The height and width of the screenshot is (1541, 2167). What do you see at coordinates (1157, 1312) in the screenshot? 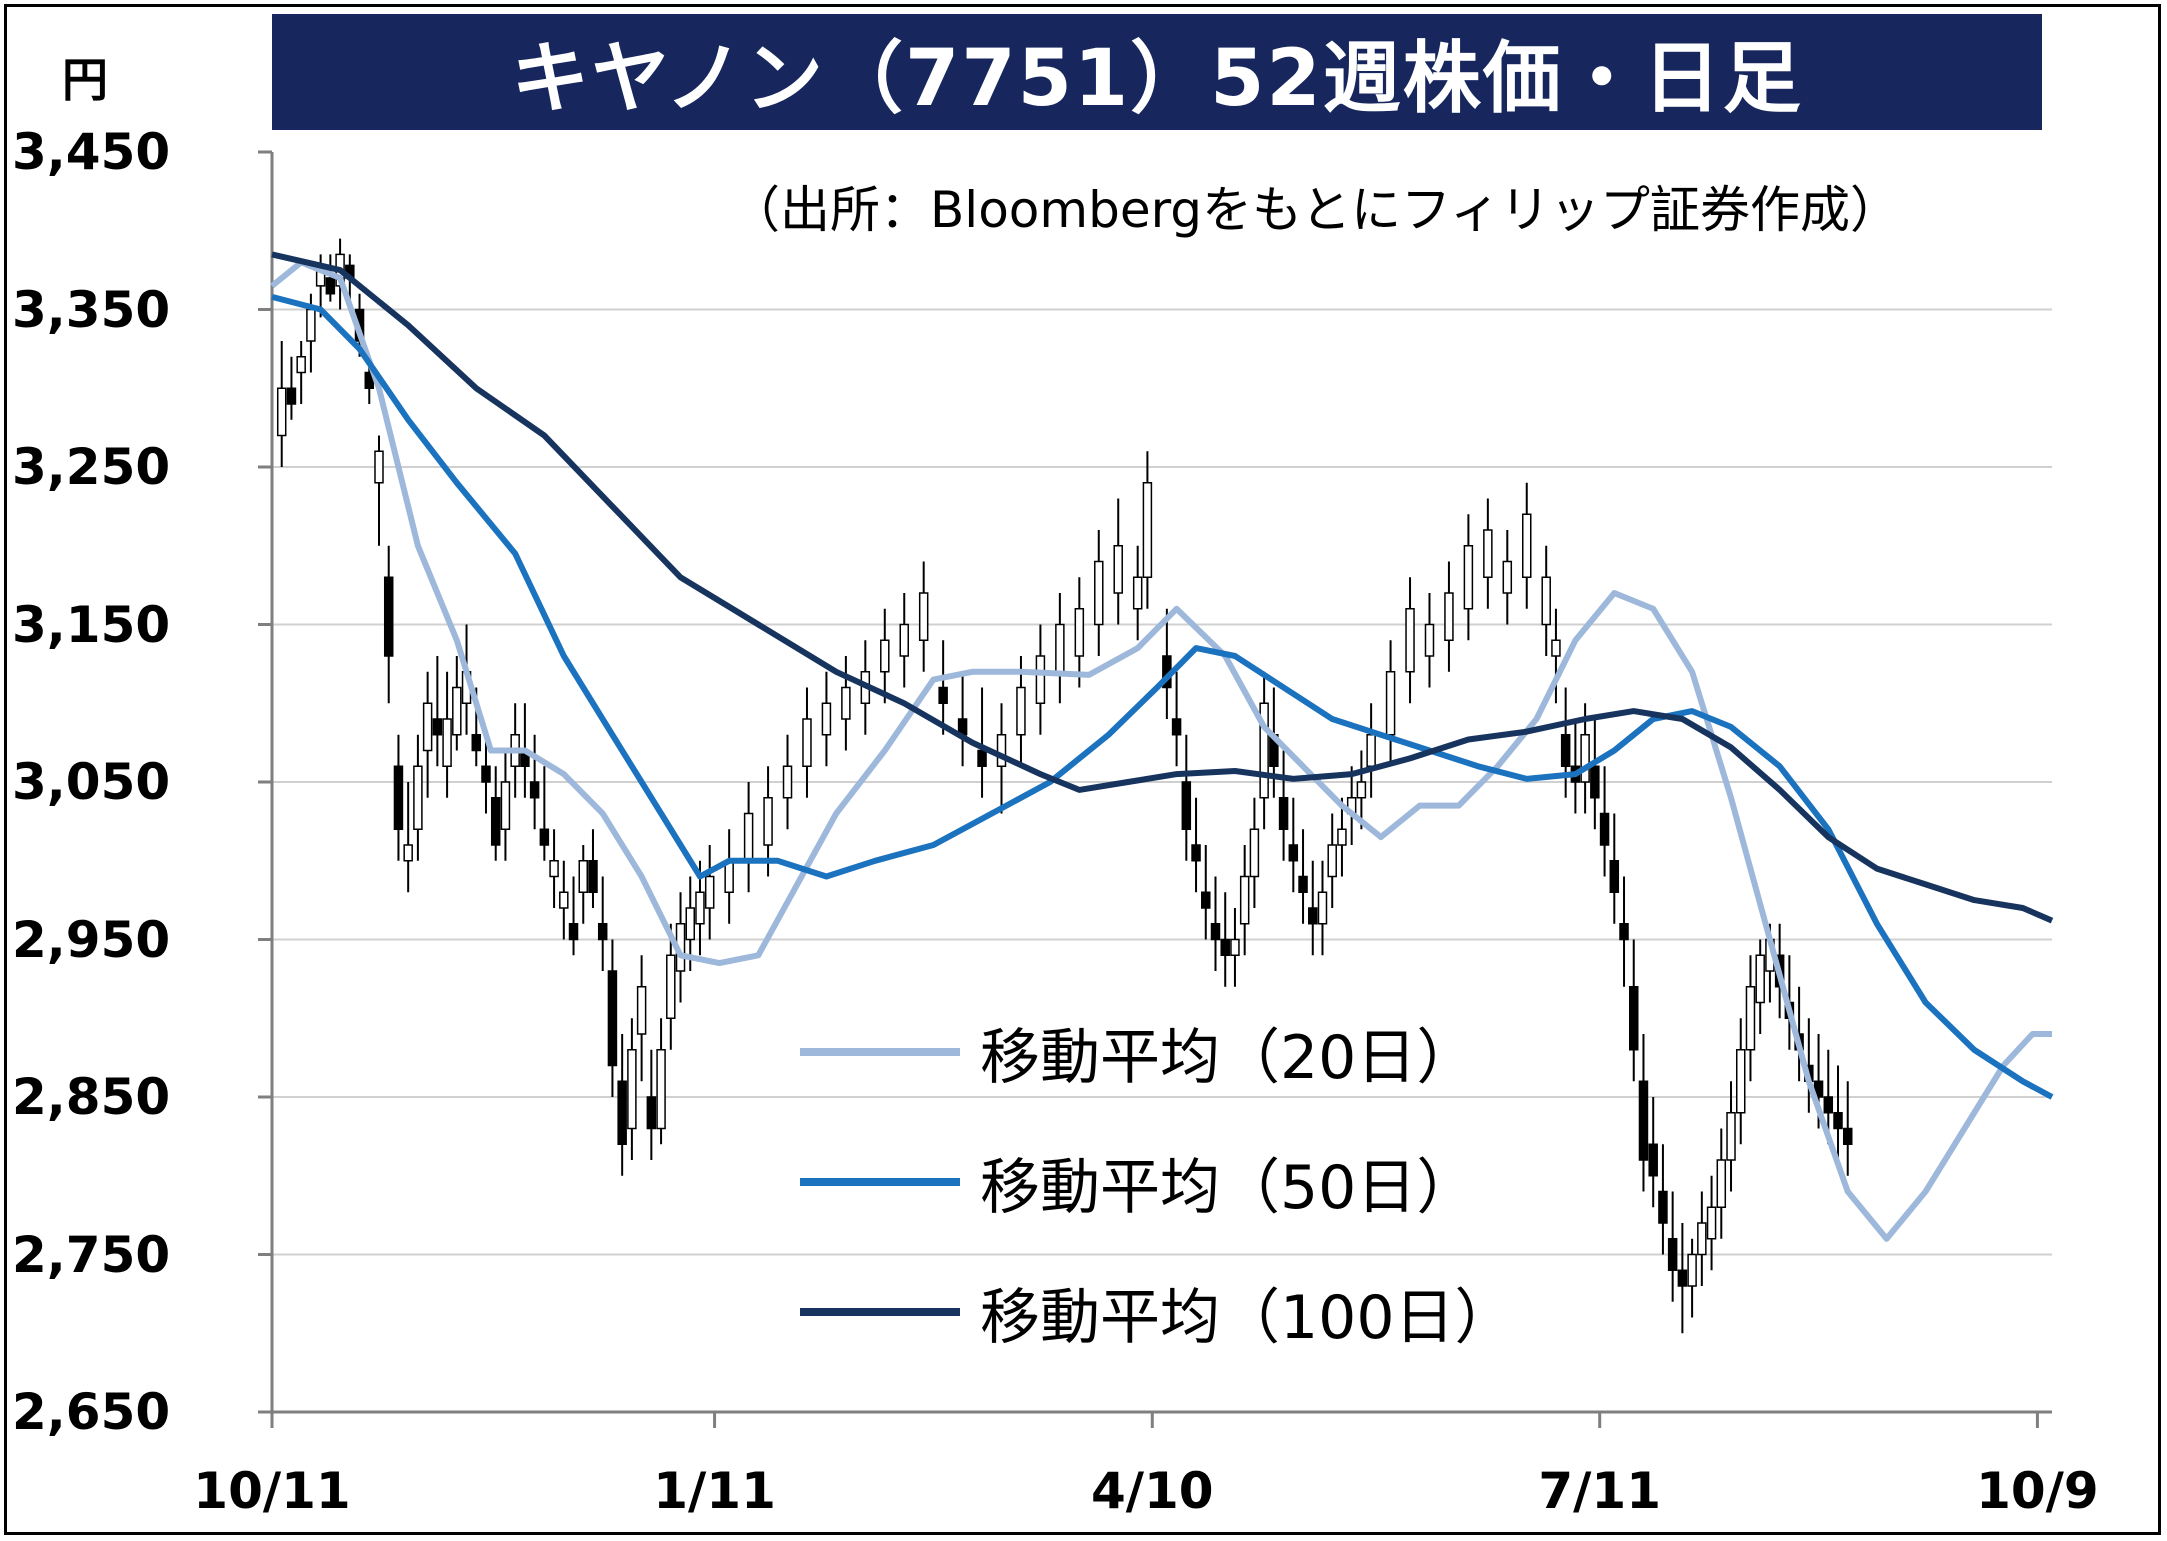
I see `legend-item-ma100: 移動平均（100日）` at bounding box center [1157, 1312].